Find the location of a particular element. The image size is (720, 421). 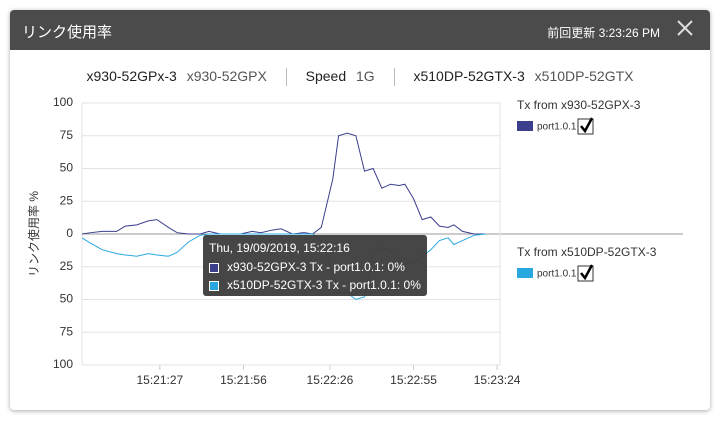

x-tick-label: 15:21:56 is located at coordinates (243, 380).